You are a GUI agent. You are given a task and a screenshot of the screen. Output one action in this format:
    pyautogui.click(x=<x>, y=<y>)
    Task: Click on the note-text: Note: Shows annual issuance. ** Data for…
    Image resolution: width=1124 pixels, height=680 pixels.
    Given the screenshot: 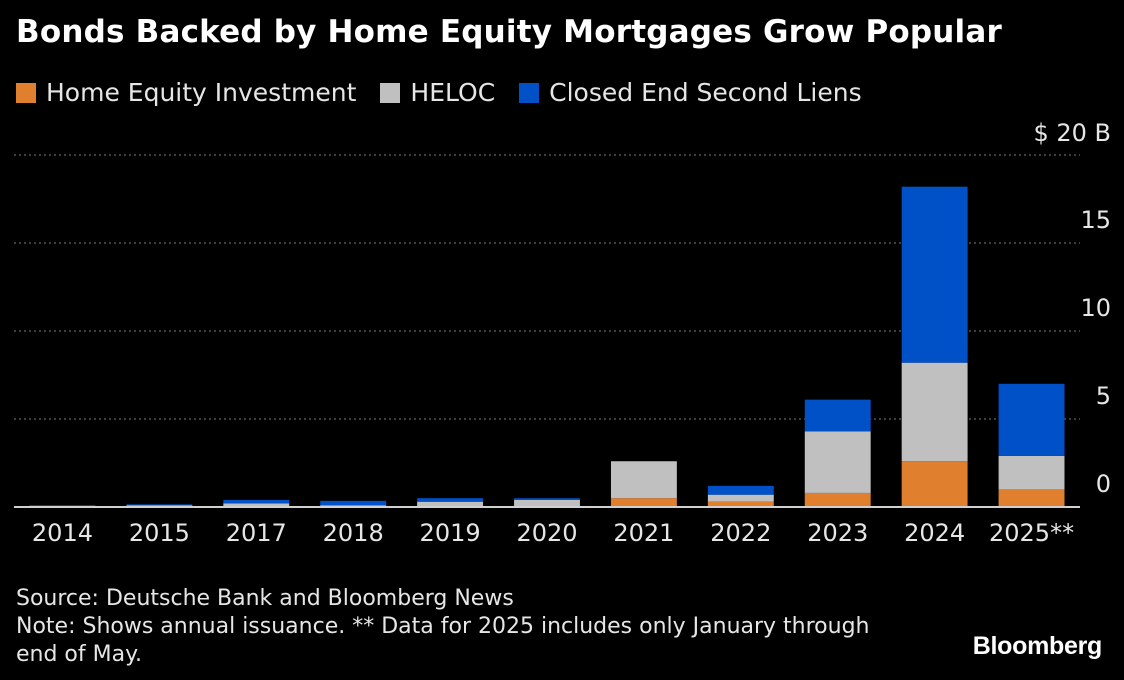 What is the action you would take?
    pyautogui.click(x=443, y=640)
    